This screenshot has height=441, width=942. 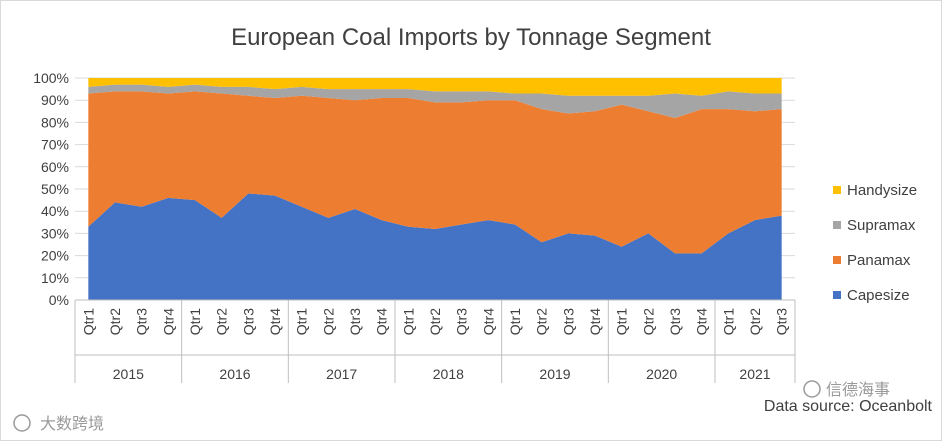 I want to click on legend-label-capesize: Capesize, so click(x=878, y=295).